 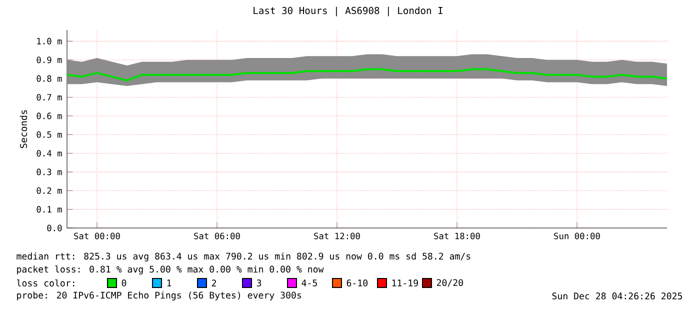 I want to click on text: Sun Dec 28 04:26:26 2025, so click(x=617, y=296).